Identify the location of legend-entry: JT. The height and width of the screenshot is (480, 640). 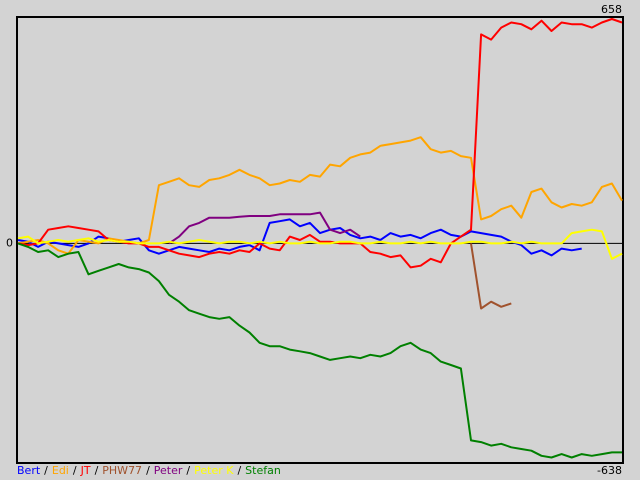
(85, 470).